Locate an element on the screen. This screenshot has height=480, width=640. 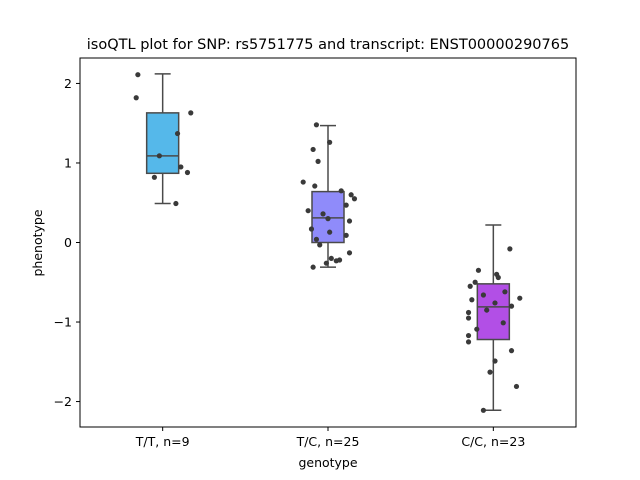
box is located at coordinates (162, 143).